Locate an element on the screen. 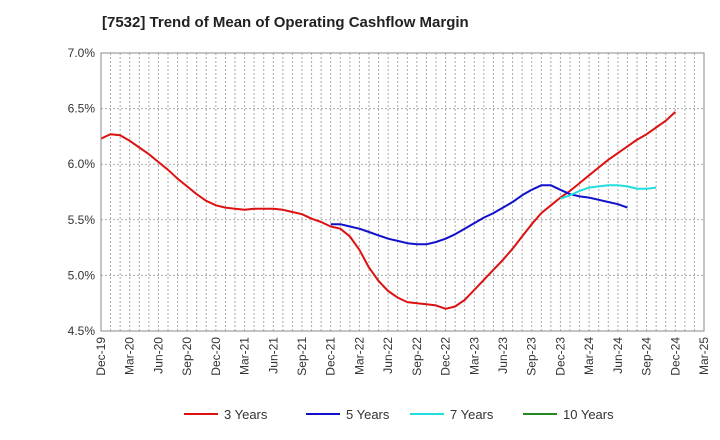  legend-label: 3 Years is located at coordinates (246, 414).